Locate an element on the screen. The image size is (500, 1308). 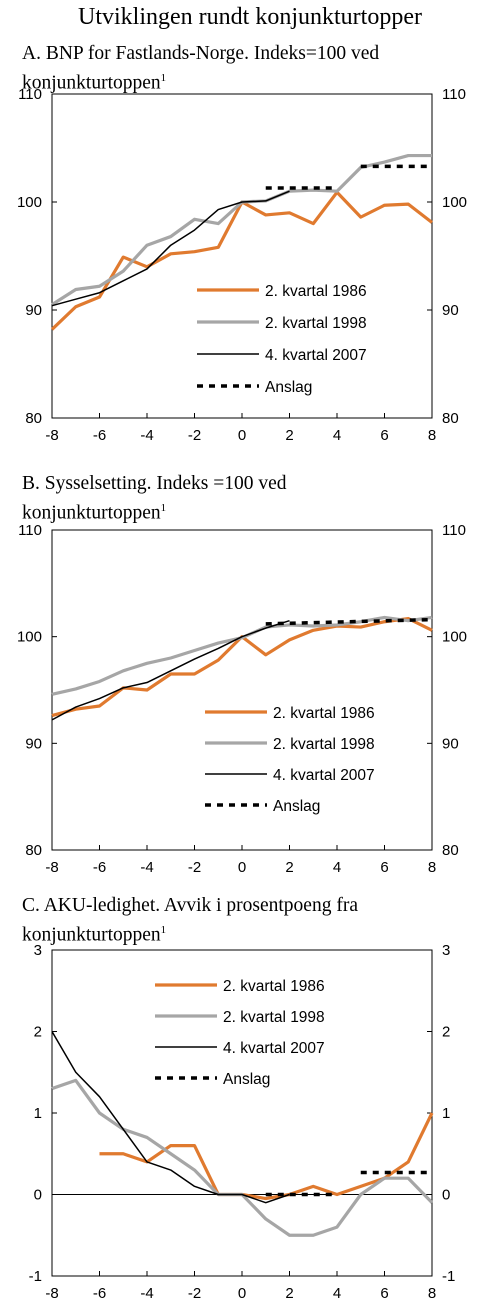
panel-b-x-tick-label: -6 is located at coordinates (99, 867).